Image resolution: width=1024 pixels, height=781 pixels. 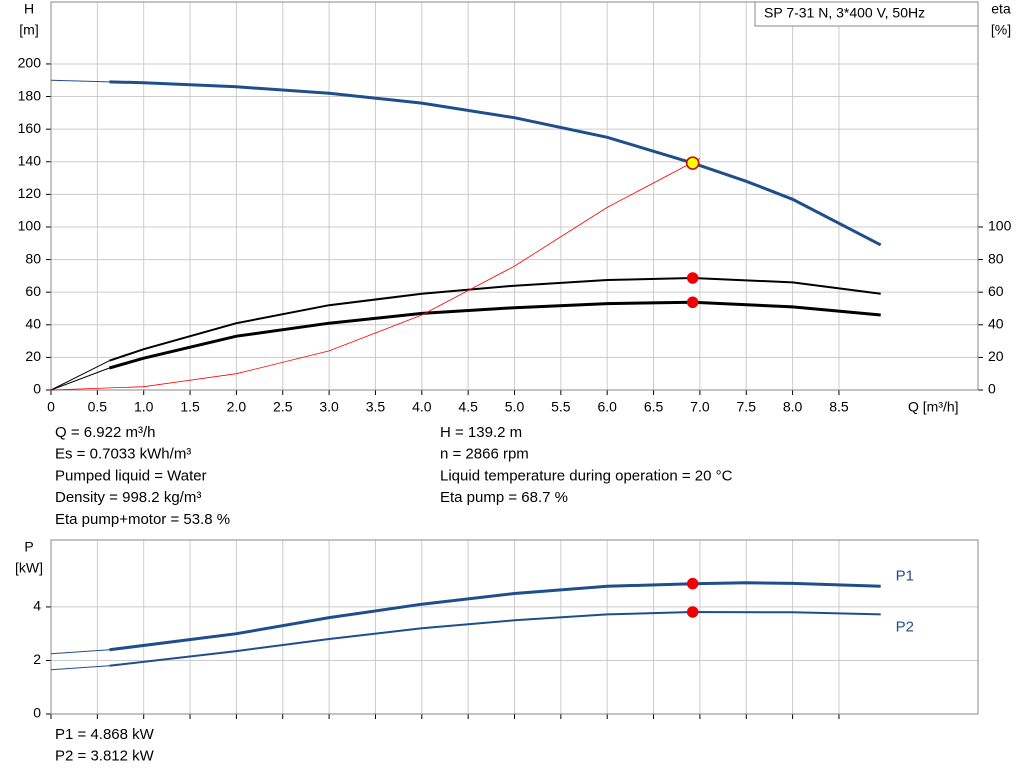 What do you see at coordinates (654, 407) in the screenshot?
I see `x-tick-label: 6.5` at bounding box center [654, 407].